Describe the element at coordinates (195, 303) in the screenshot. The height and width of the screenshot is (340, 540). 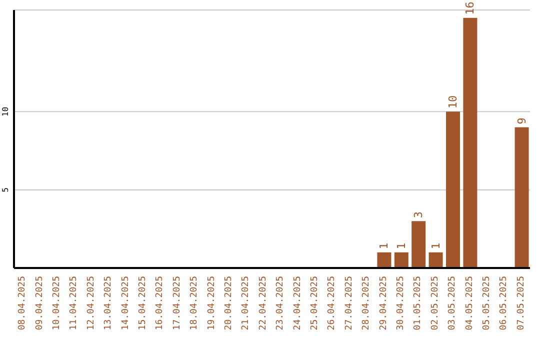
I see `x-tick-label: 18.04.2025` at that location.